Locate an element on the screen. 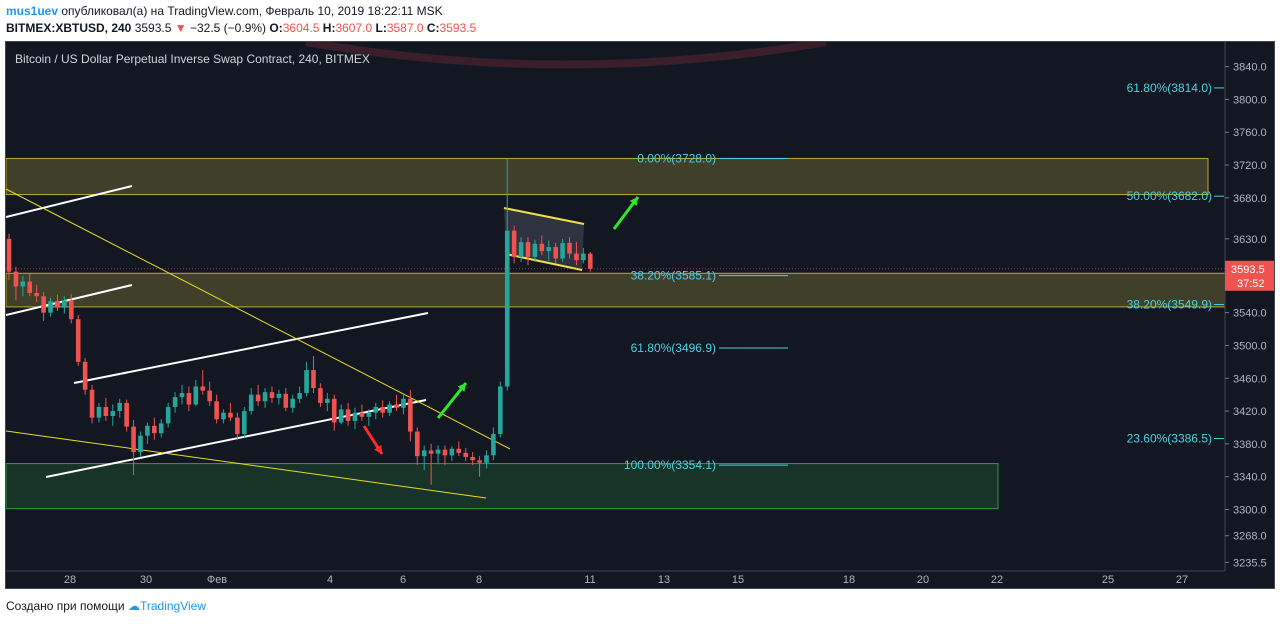 The image size is (1280, 624). time-tick-label: 25 is located at coordinates (1108, 580).